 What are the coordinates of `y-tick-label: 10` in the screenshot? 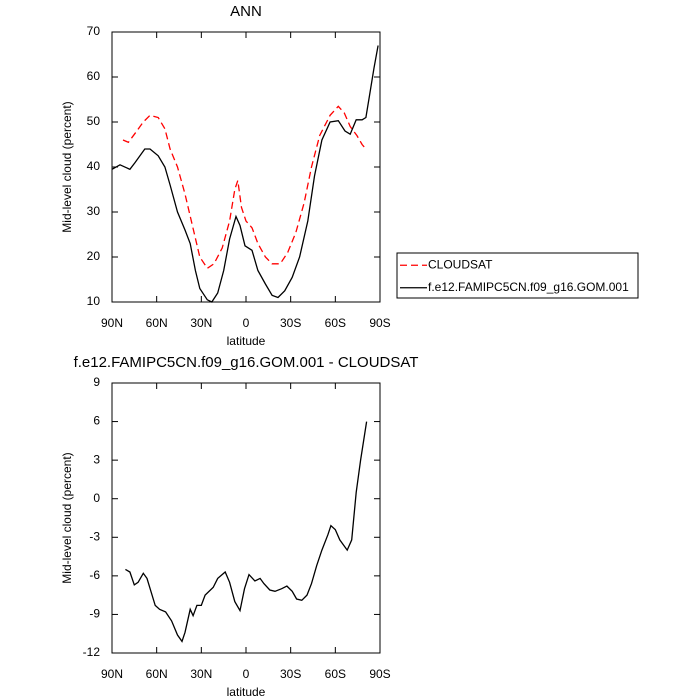 It's located at (94, 301).